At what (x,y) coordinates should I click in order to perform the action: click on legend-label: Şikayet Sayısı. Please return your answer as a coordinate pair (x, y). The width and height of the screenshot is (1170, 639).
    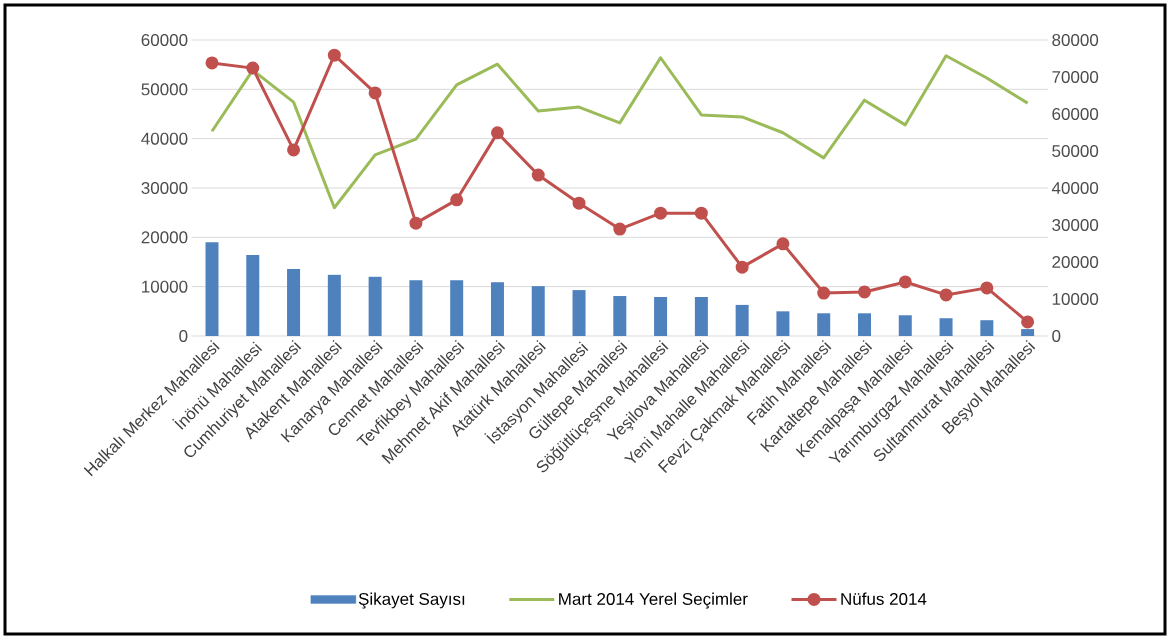
    Looking at the image, I should click on (411, 600).